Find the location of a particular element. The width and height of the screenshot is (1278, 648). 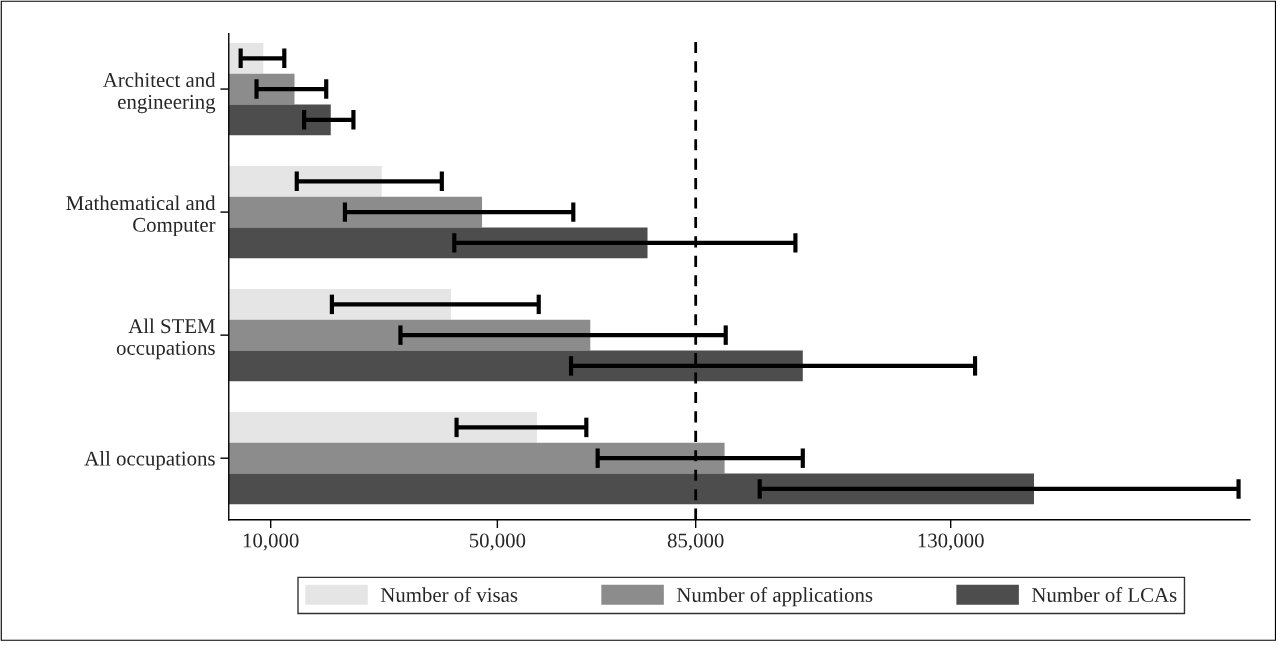

y-tick-label: Architect and engineering is located at coordinates (159, 93).